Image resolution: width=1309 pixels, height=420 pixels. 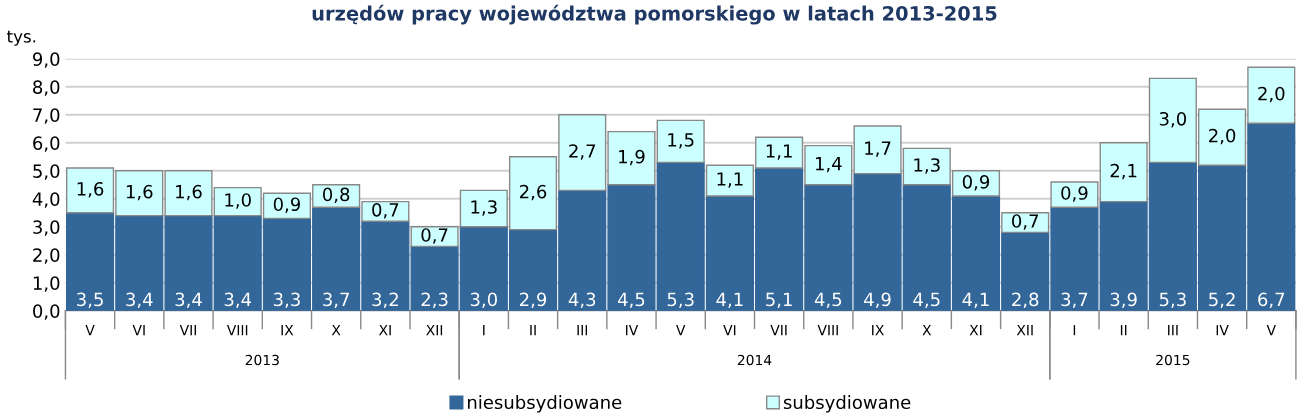 What do you see at coordinates (46, 312) in the screenshot?
I see `y-tick-label: 0,0` at bounding box center [46, 312].